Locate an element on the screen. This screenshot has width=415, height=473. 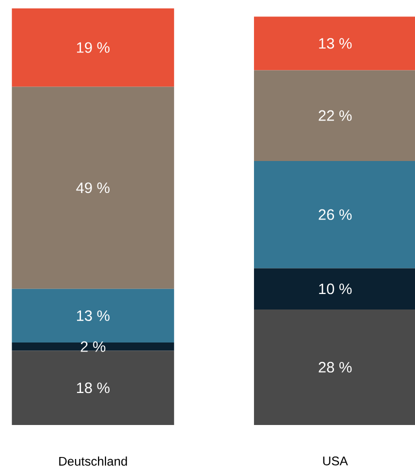
data-label: 18 % is located at coordinates (93, 388).